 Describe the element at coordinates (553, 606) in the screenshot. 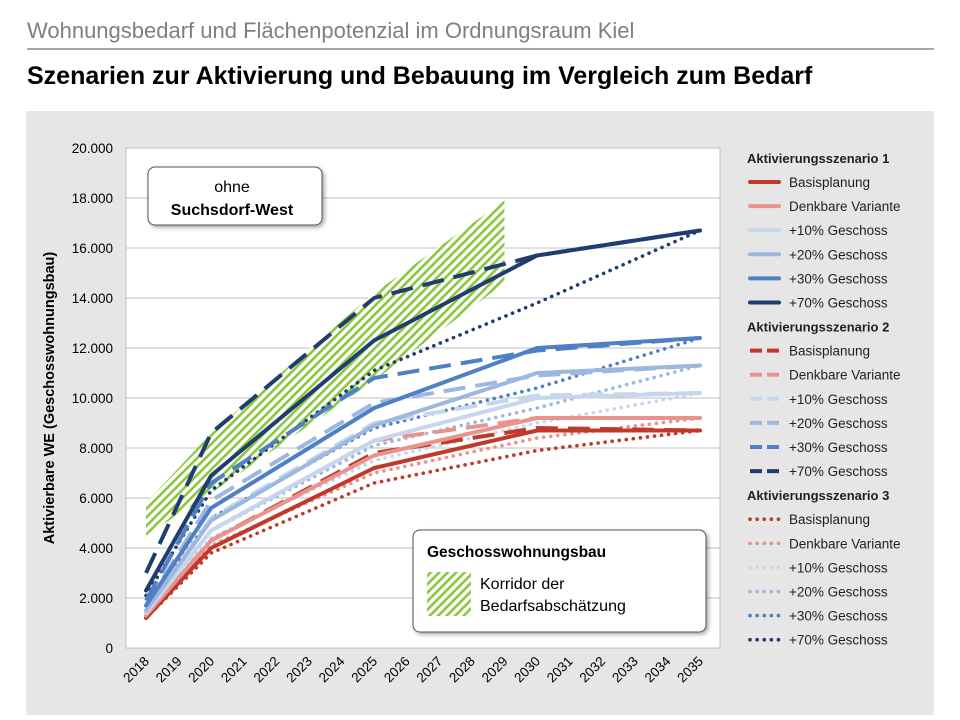

I see `annotation-box-2-item-line2: Bedarfsabschätzung` at that location.